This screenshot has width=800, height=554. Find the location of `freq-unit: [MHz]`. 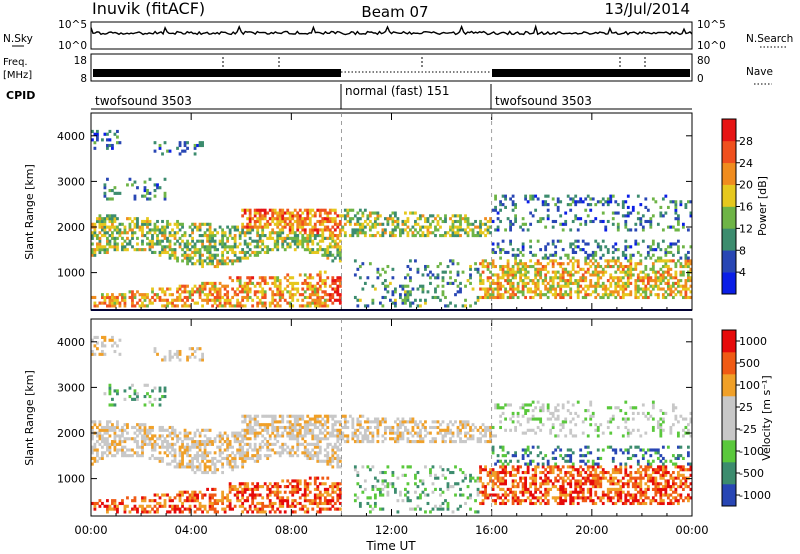

freq-unit: [MHz] is located at coordinates (17, 75).